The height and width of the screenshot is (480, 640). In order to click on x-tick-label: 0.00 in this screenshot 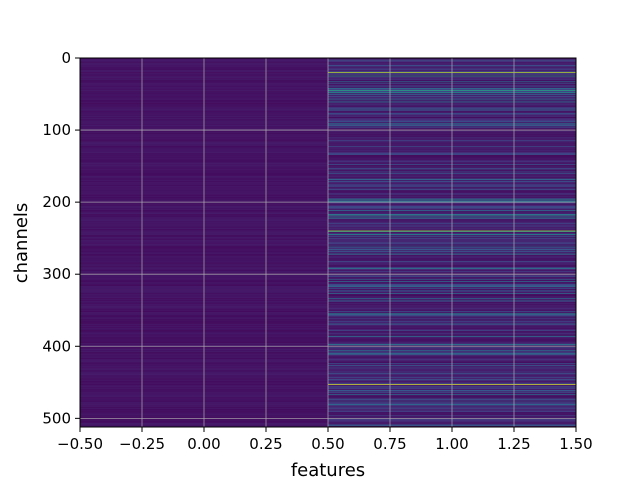, I will do `click(203, 444)`.